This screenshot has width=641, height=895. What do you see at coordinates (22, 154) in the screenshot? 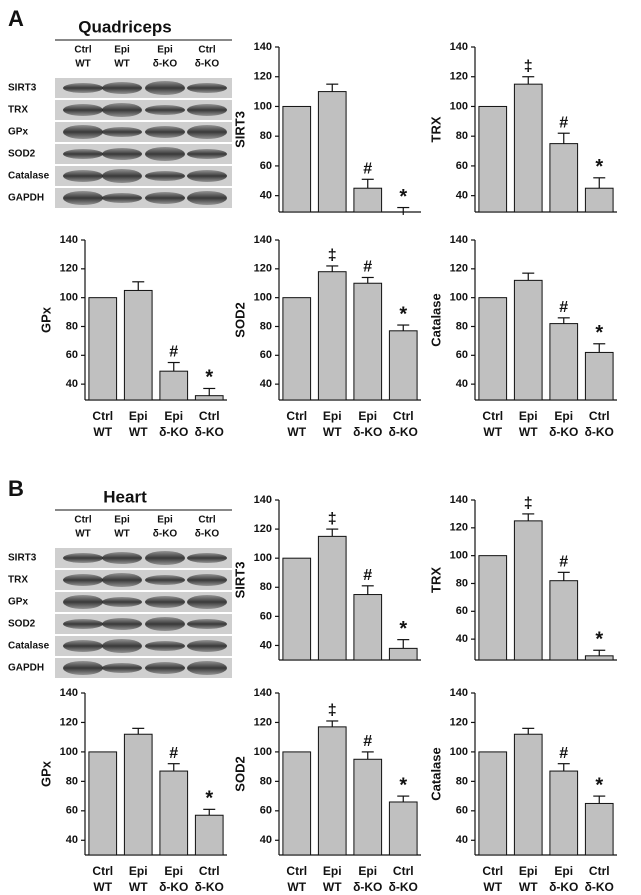
I see `row-label: SOD2` at bounding box center [22, 154].